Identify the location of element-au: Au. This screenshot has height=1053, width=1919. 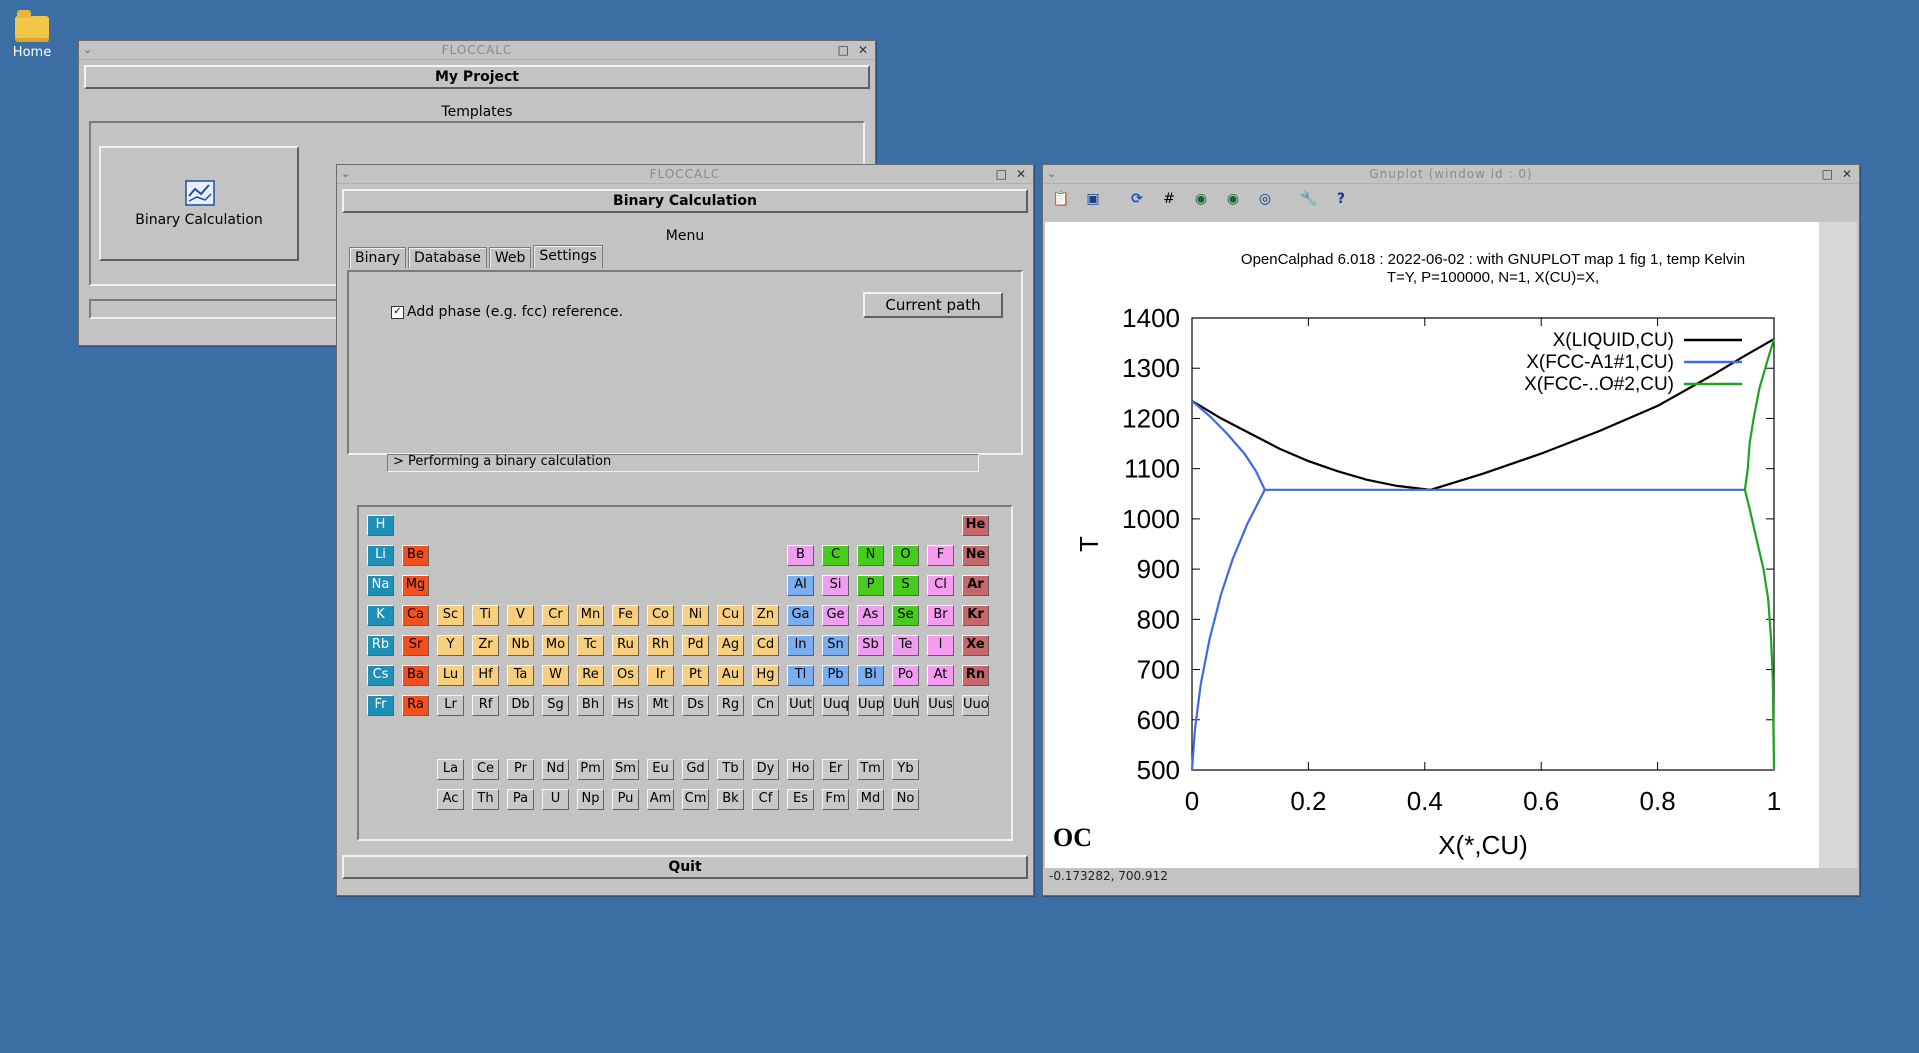
(730, 675).